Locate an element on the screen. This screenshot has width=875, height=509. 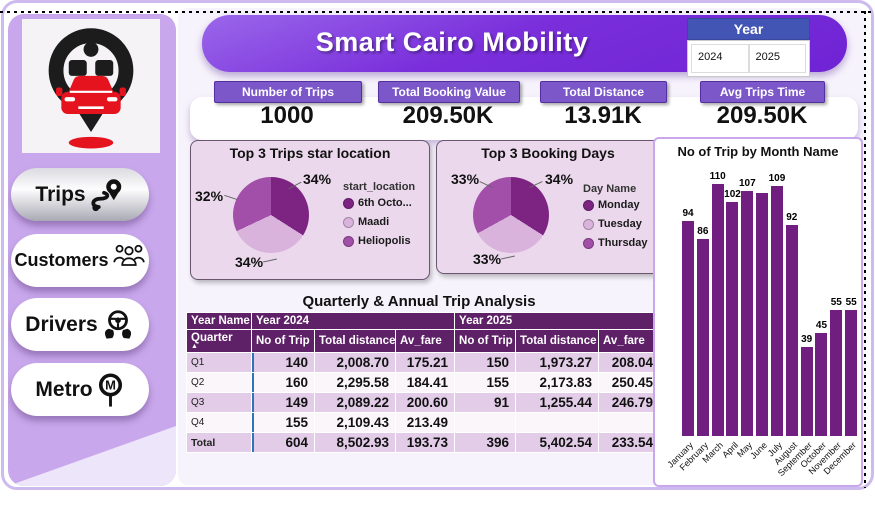
kpi-value-total-booking-value: 209.50K is located at coordinates (448, 115).